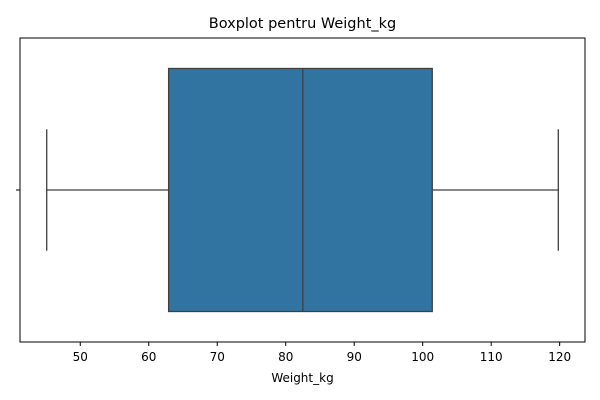  I want to click on x-axis-ticks: 50 60 70 80 90 100 110 120, so click(322, 353).